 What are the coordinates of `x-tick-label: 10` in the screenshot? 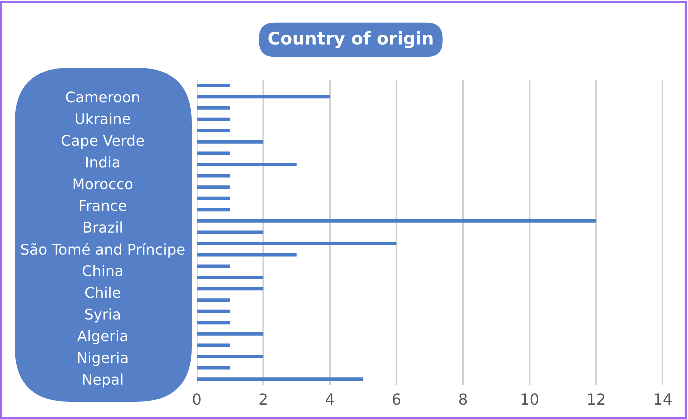 It's located at (530, 400).